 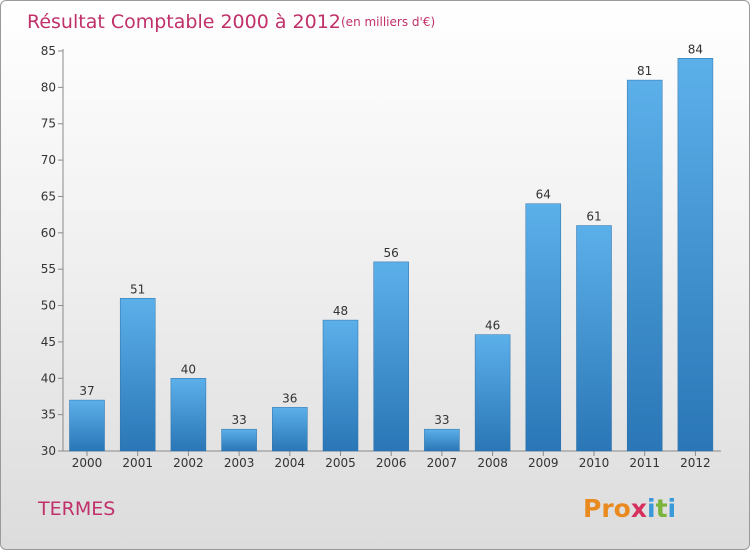 What do you see at coordinates (594, 338) in the screenshot?
I see `bar-2010` at bounding box center [594, 338].